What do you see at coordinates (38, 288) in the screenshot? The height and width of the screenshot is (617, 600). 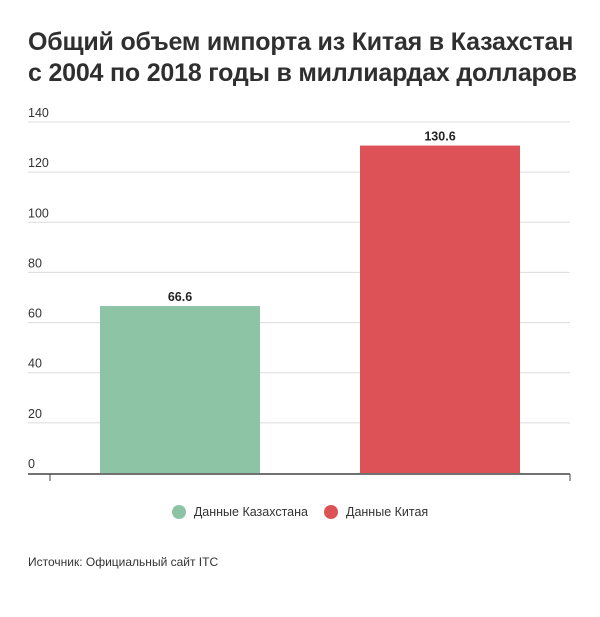 I see `y-tick-labels: 0 20 40 60 80 100 120 140` at bounding box center [38, 288].